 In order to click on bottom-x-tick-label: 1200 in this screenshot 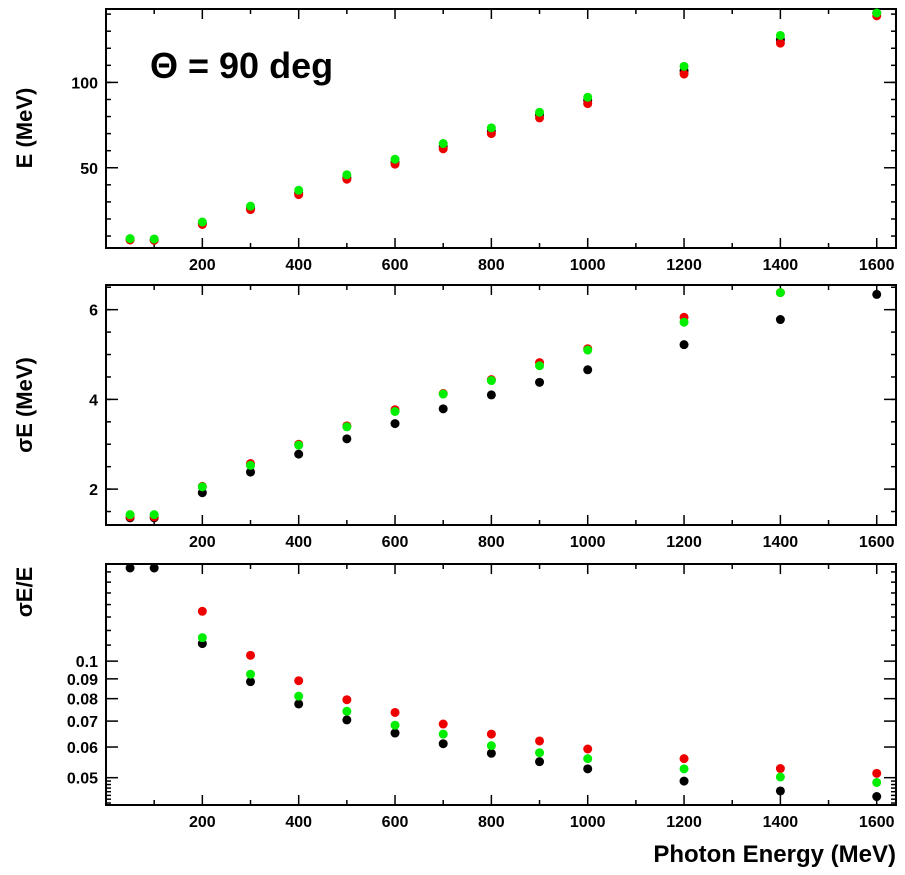, I will do `click(684, 822)`.